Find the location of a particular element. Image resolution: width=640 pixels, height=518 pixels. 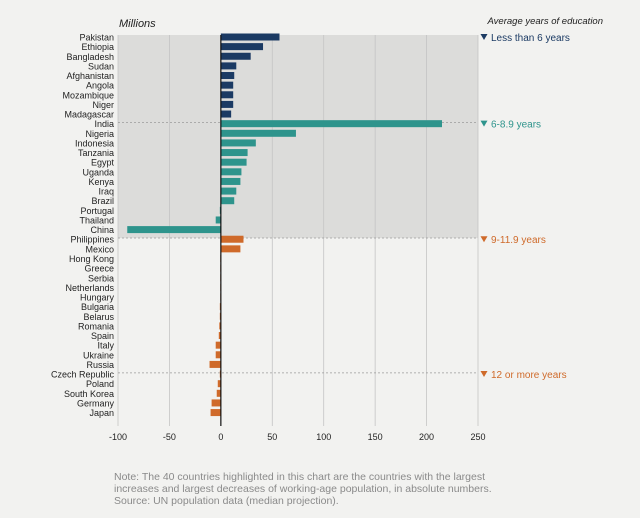

category-label: Czech Republic is located at coordinates (83, 375).